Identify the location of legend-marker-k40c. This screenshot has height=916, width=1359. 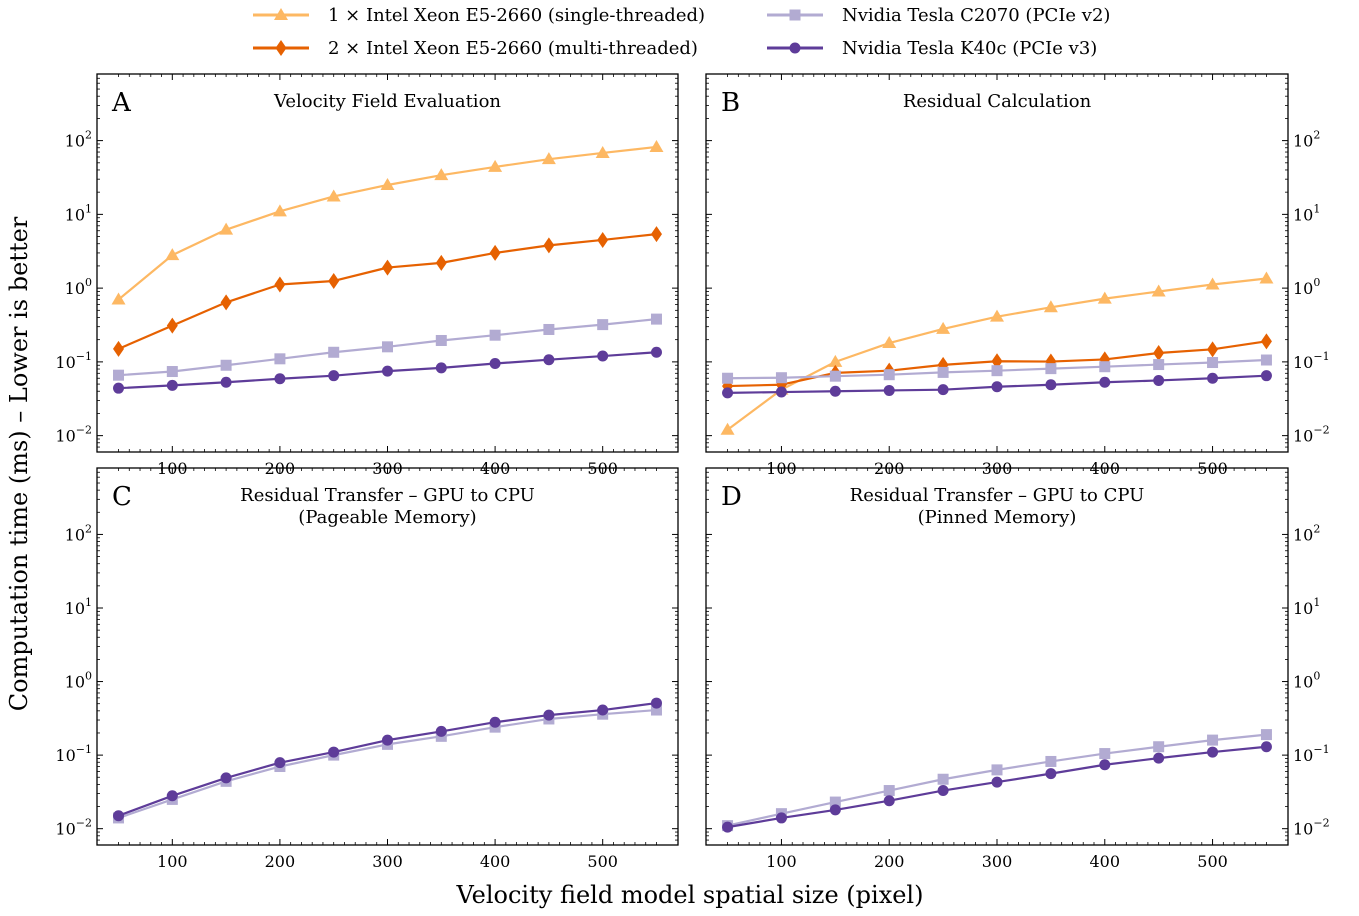
(795, 48).